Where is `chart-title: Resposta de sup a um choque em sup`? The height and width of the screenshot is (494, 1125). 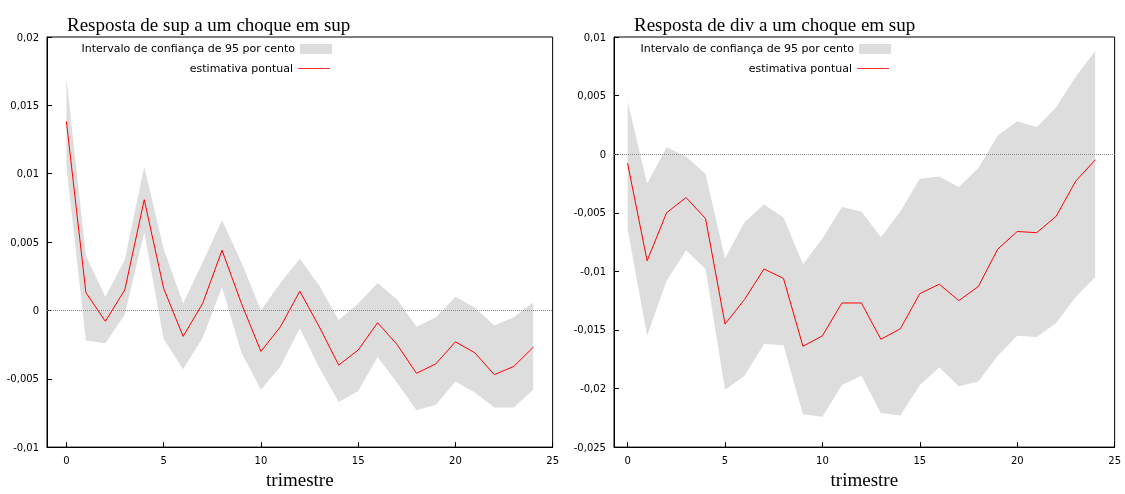
chart-title: Resposta de sup a um choque em sup is located at coordinates (209, 24).